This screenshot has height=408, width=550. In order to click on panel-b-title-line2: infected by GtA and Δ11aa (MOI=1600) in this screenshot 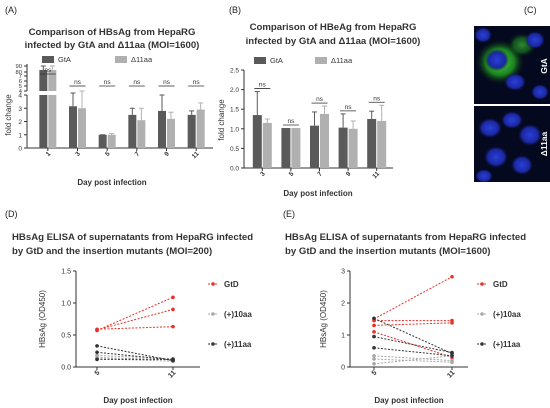, I will do `click(333, 41)`.